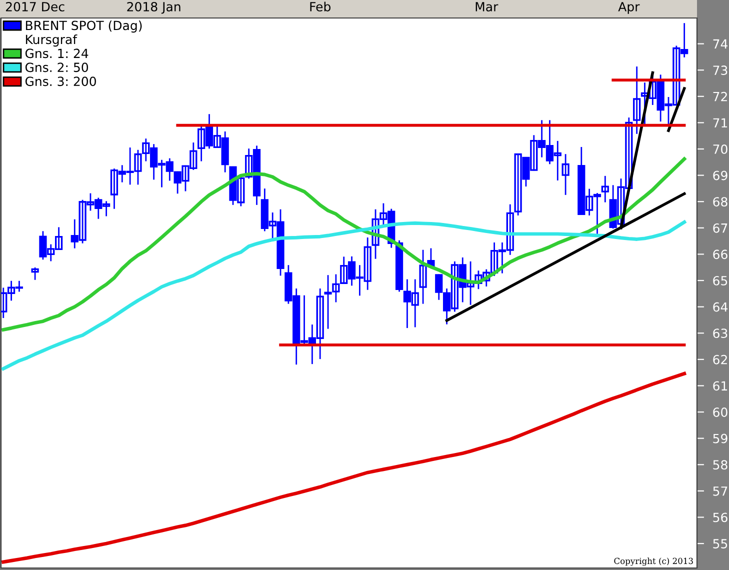 Image resolution: width=729 pixels, height=570 pixels. What do you see at coordinates (720, 44) in the screenshot?
I see `y-tick-label: 74` at bounding box center [720, 44].